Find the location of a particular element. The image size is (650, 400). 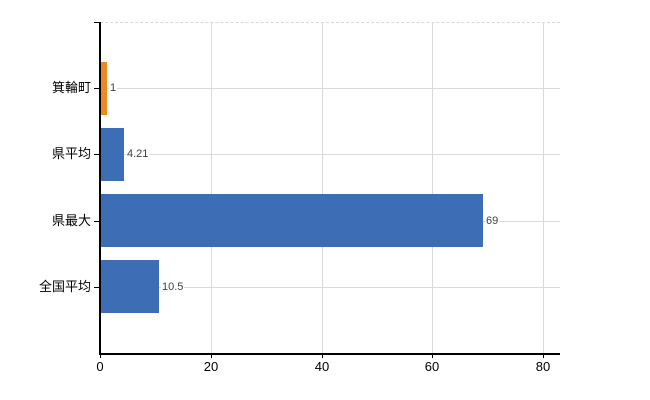

category-label: 全国平均 is located at coordinates (64, 286).